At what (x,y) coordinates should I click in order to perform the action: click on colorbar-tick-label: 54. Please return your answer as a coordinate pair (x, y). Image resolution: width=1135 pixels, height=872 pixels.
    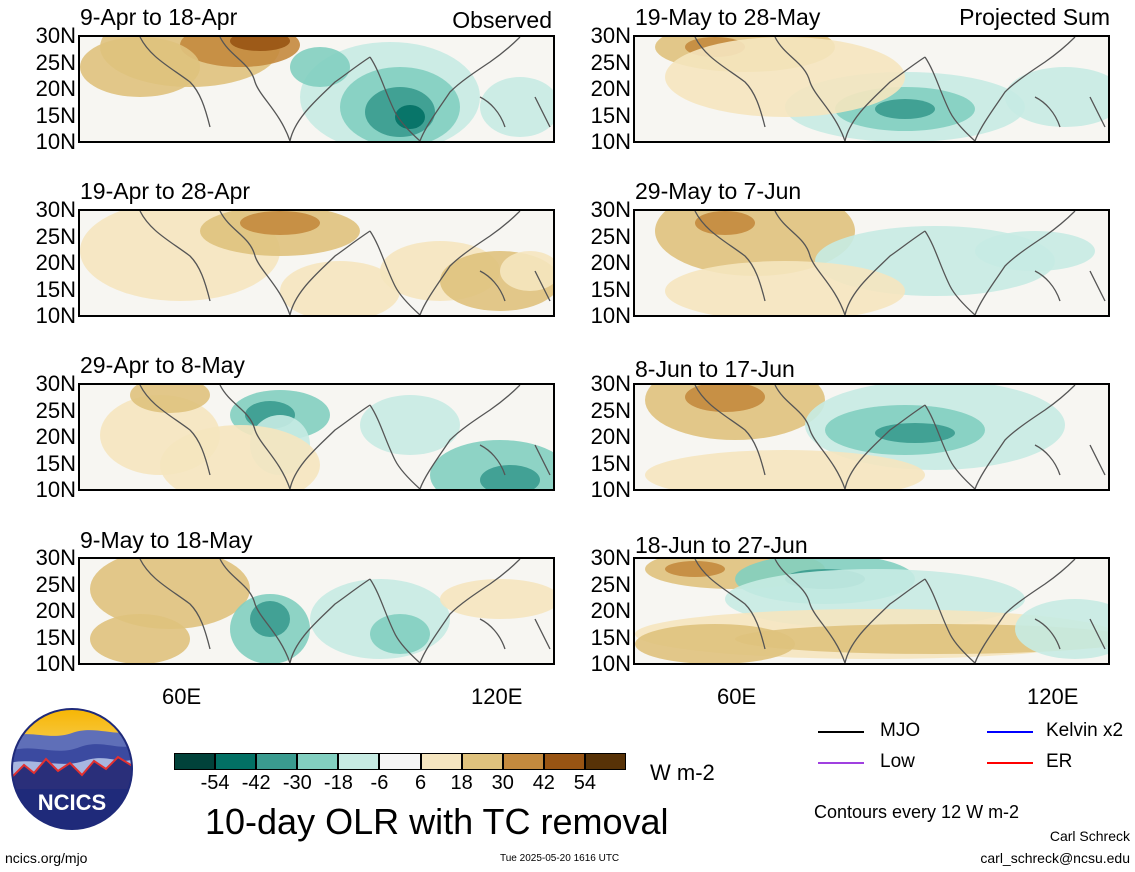
    Looking at the image, I should click on (585, 783).